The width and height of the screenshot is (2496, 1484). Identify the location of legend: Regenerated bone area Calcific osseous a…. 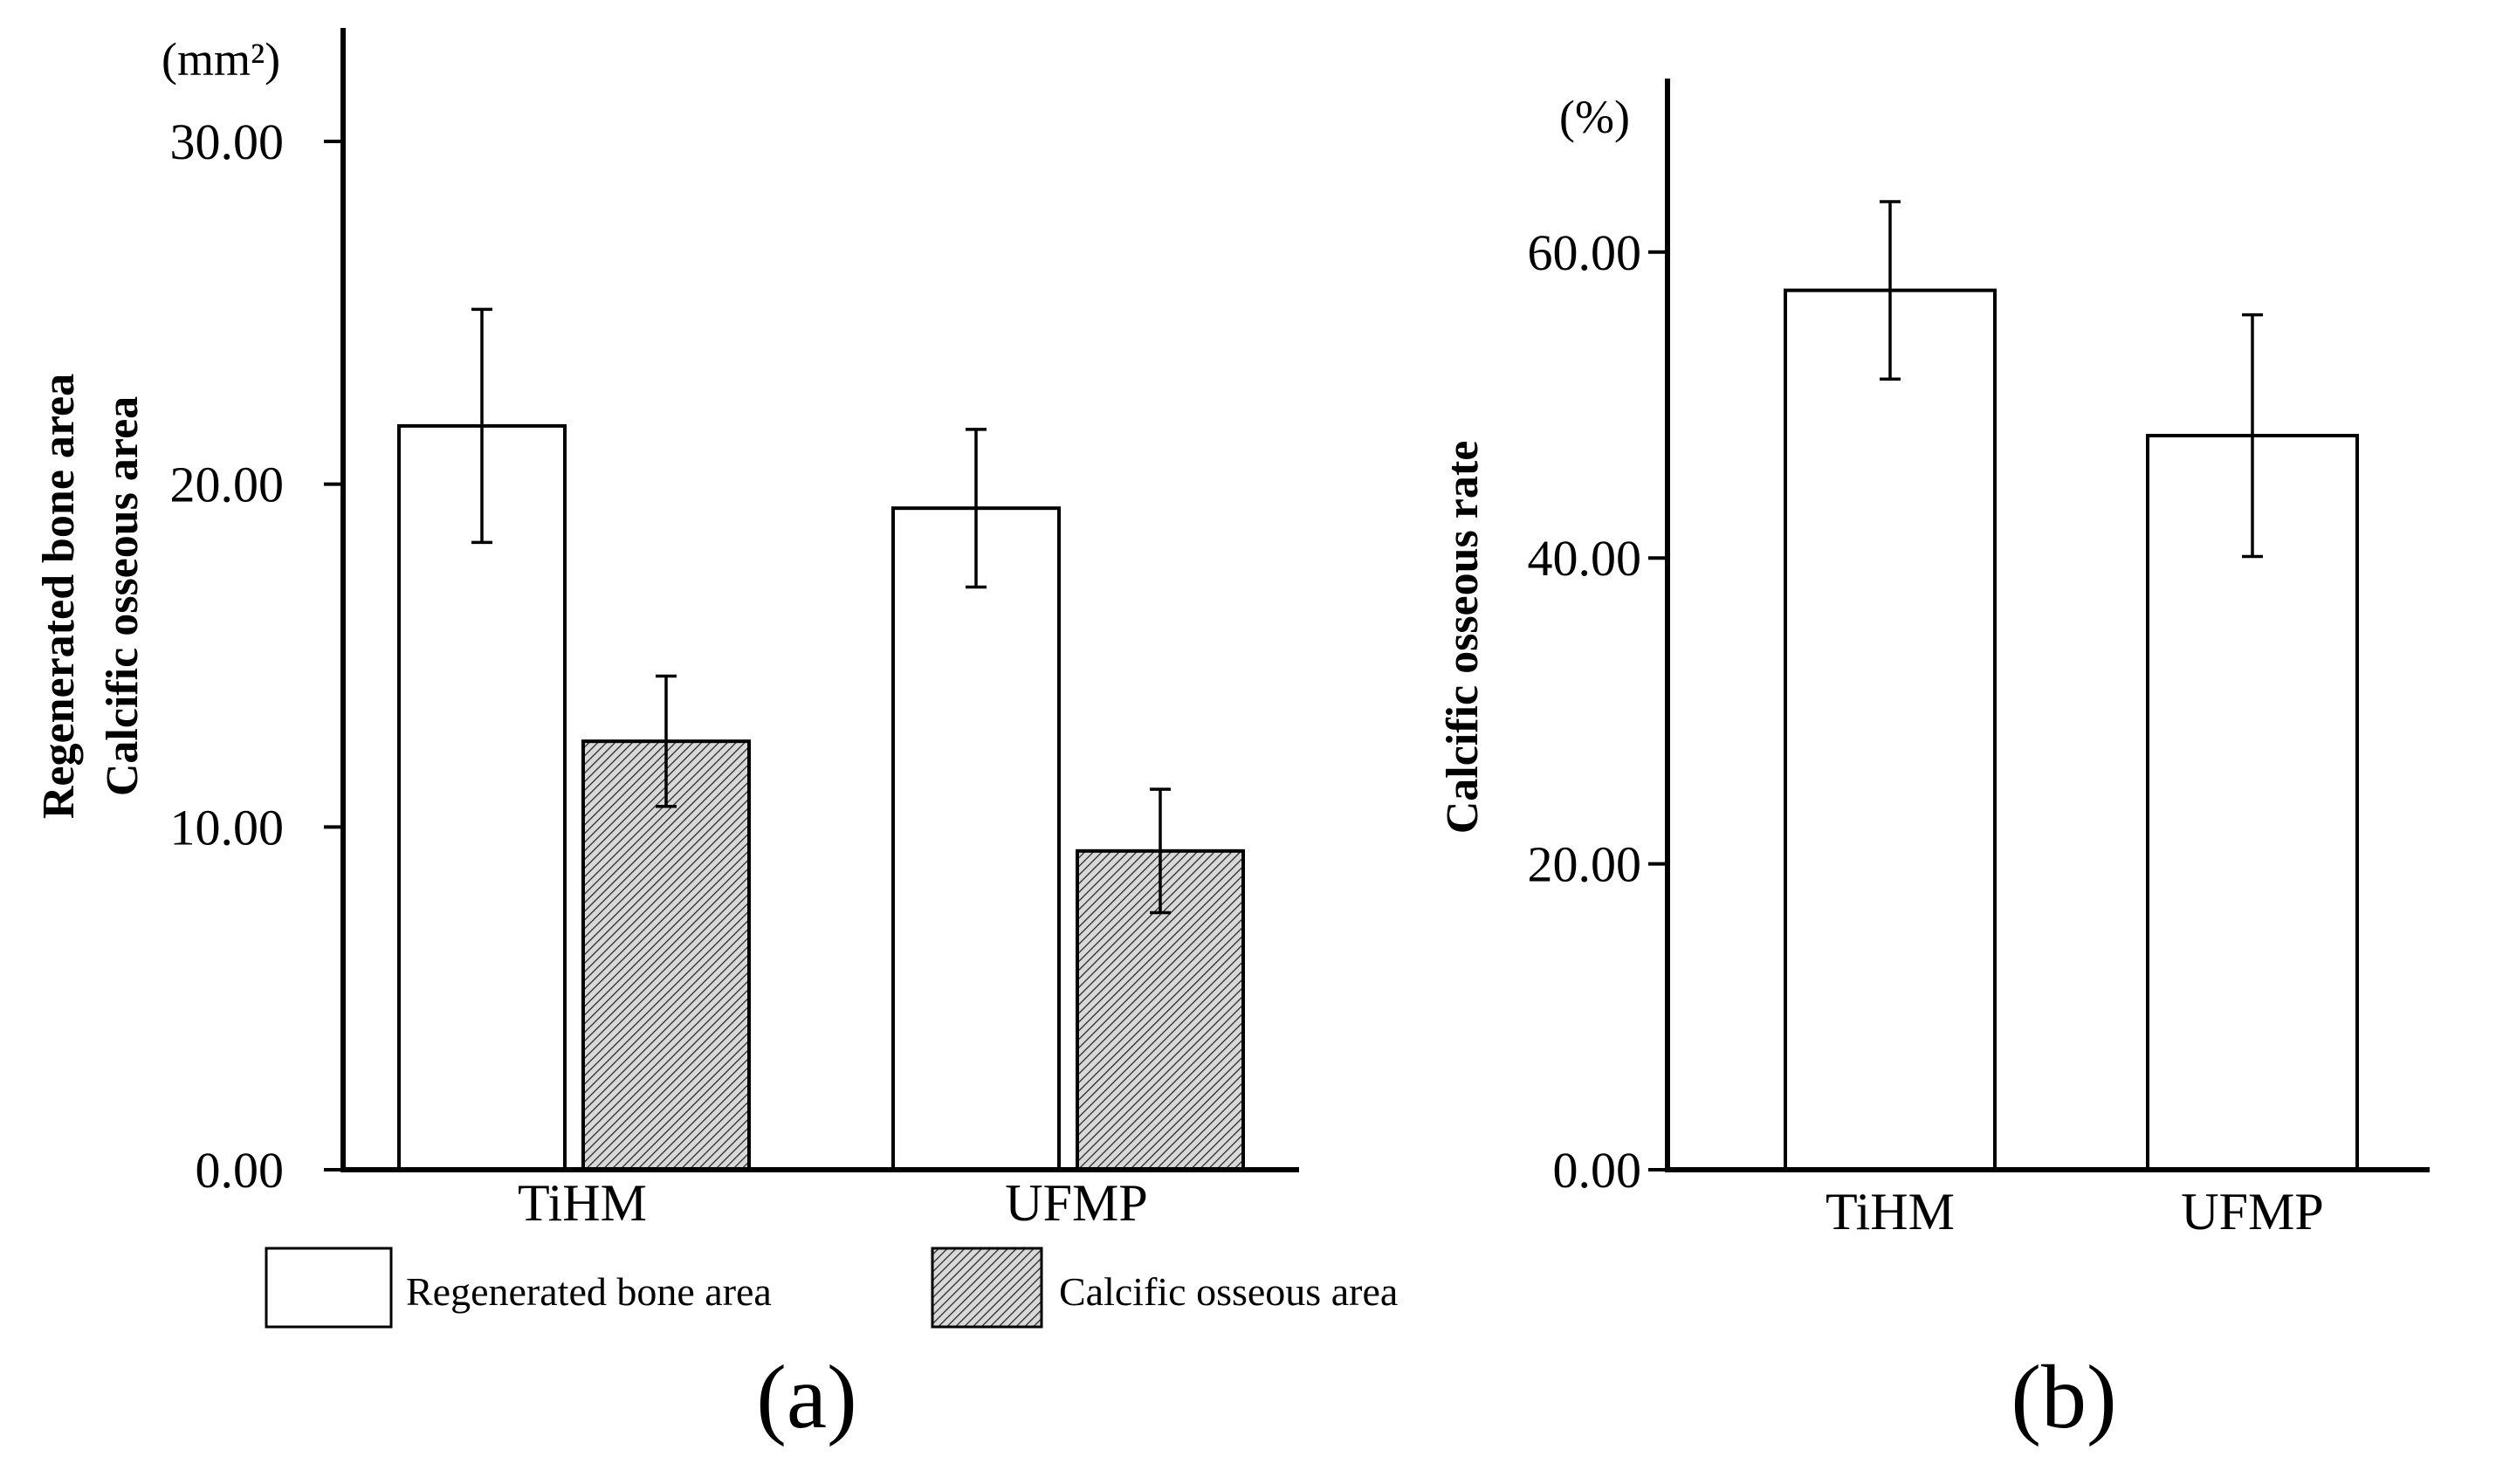
(832, 1288).